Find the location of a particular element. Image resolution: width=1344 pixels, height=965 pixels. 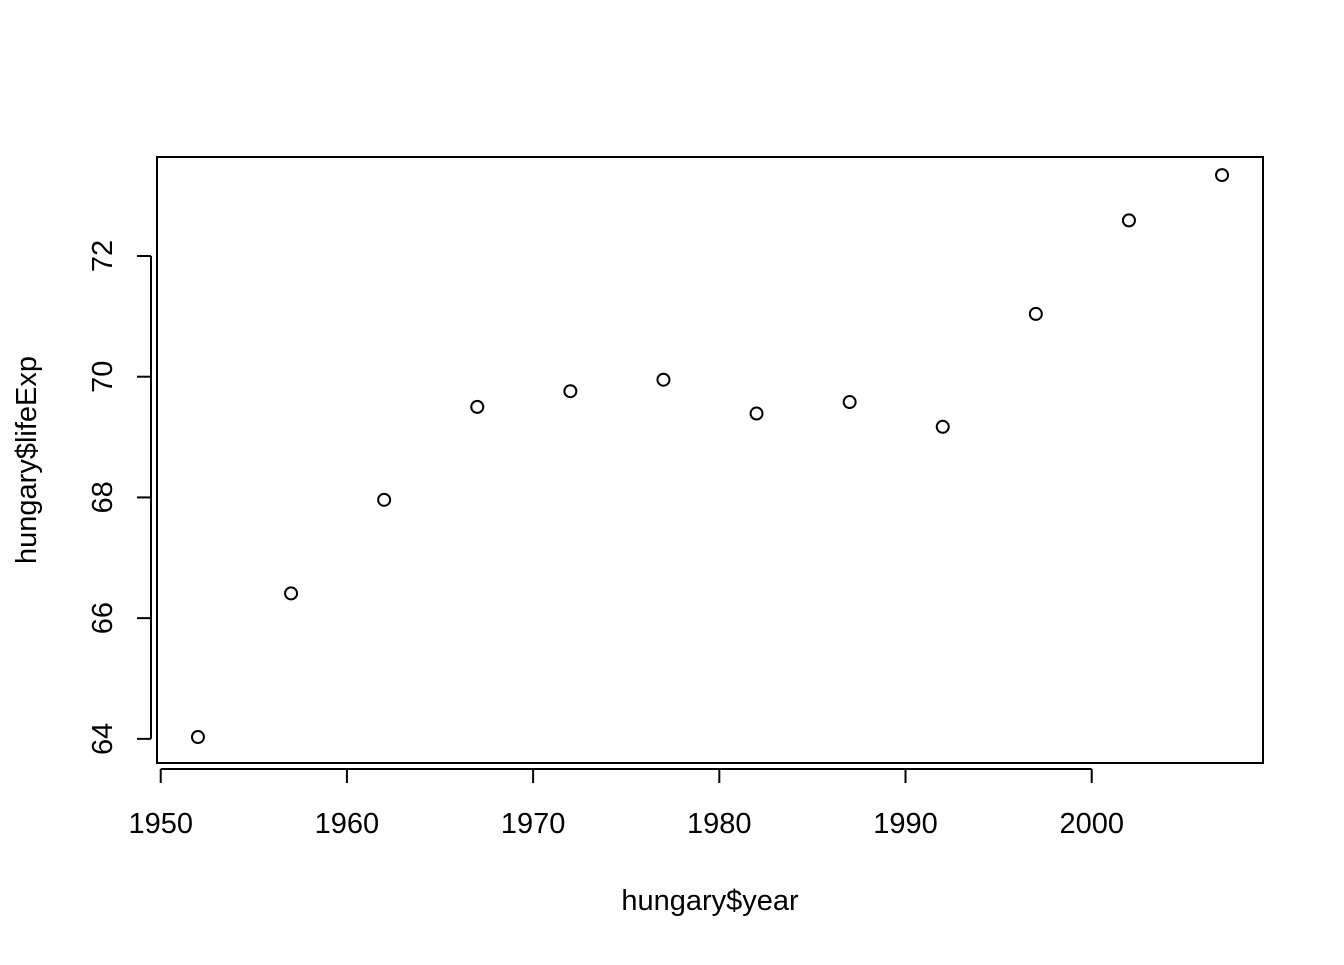

x-tick-label: 1950 is located at coordinates (160, 824).